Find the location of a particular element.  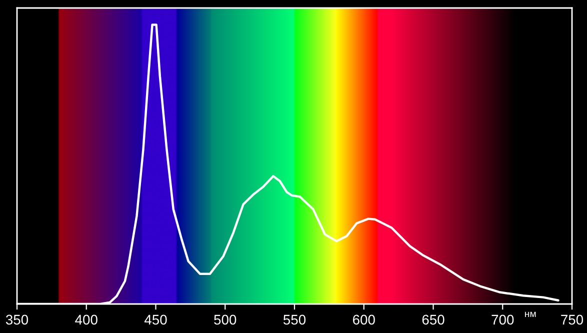

x-tick-label: 700 is located at coordinates (503, 319).